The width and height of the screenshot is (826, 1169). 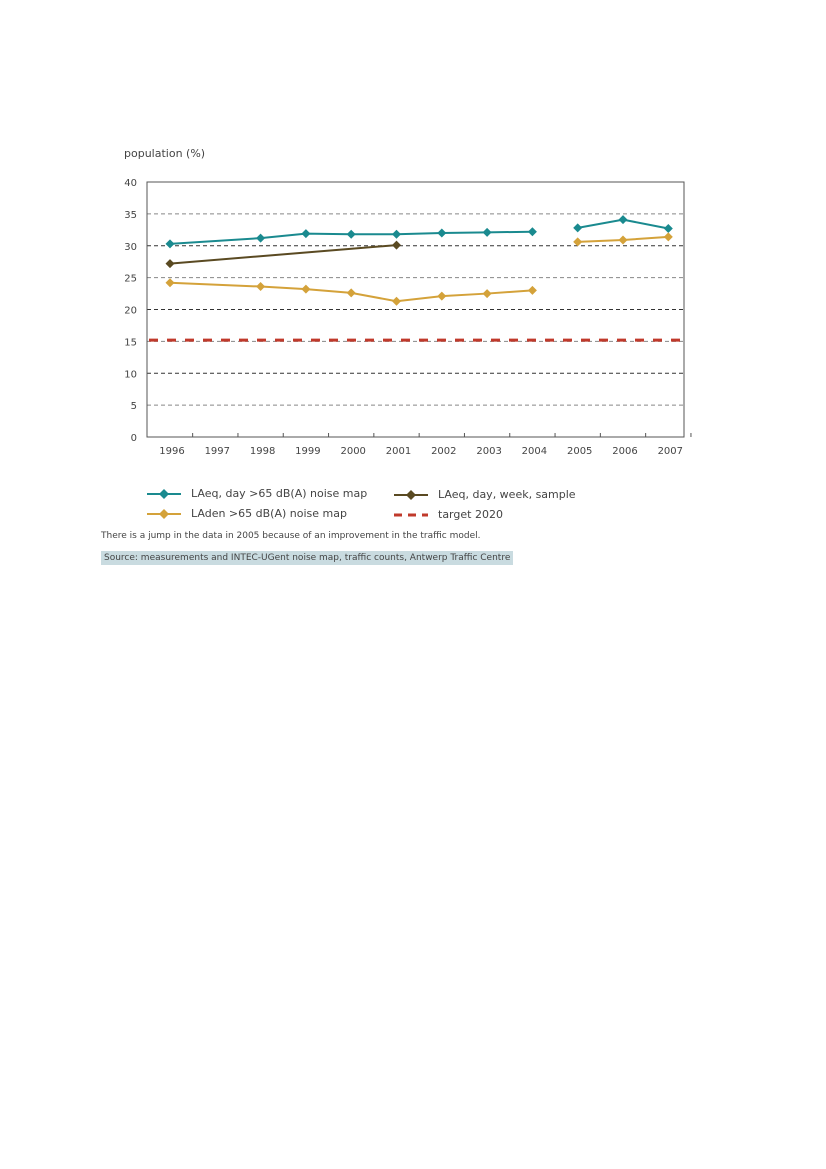 I want to click on y-tick-labels: 0 5 10 15 20 25 30 35 40, so click(x=130, y=311).